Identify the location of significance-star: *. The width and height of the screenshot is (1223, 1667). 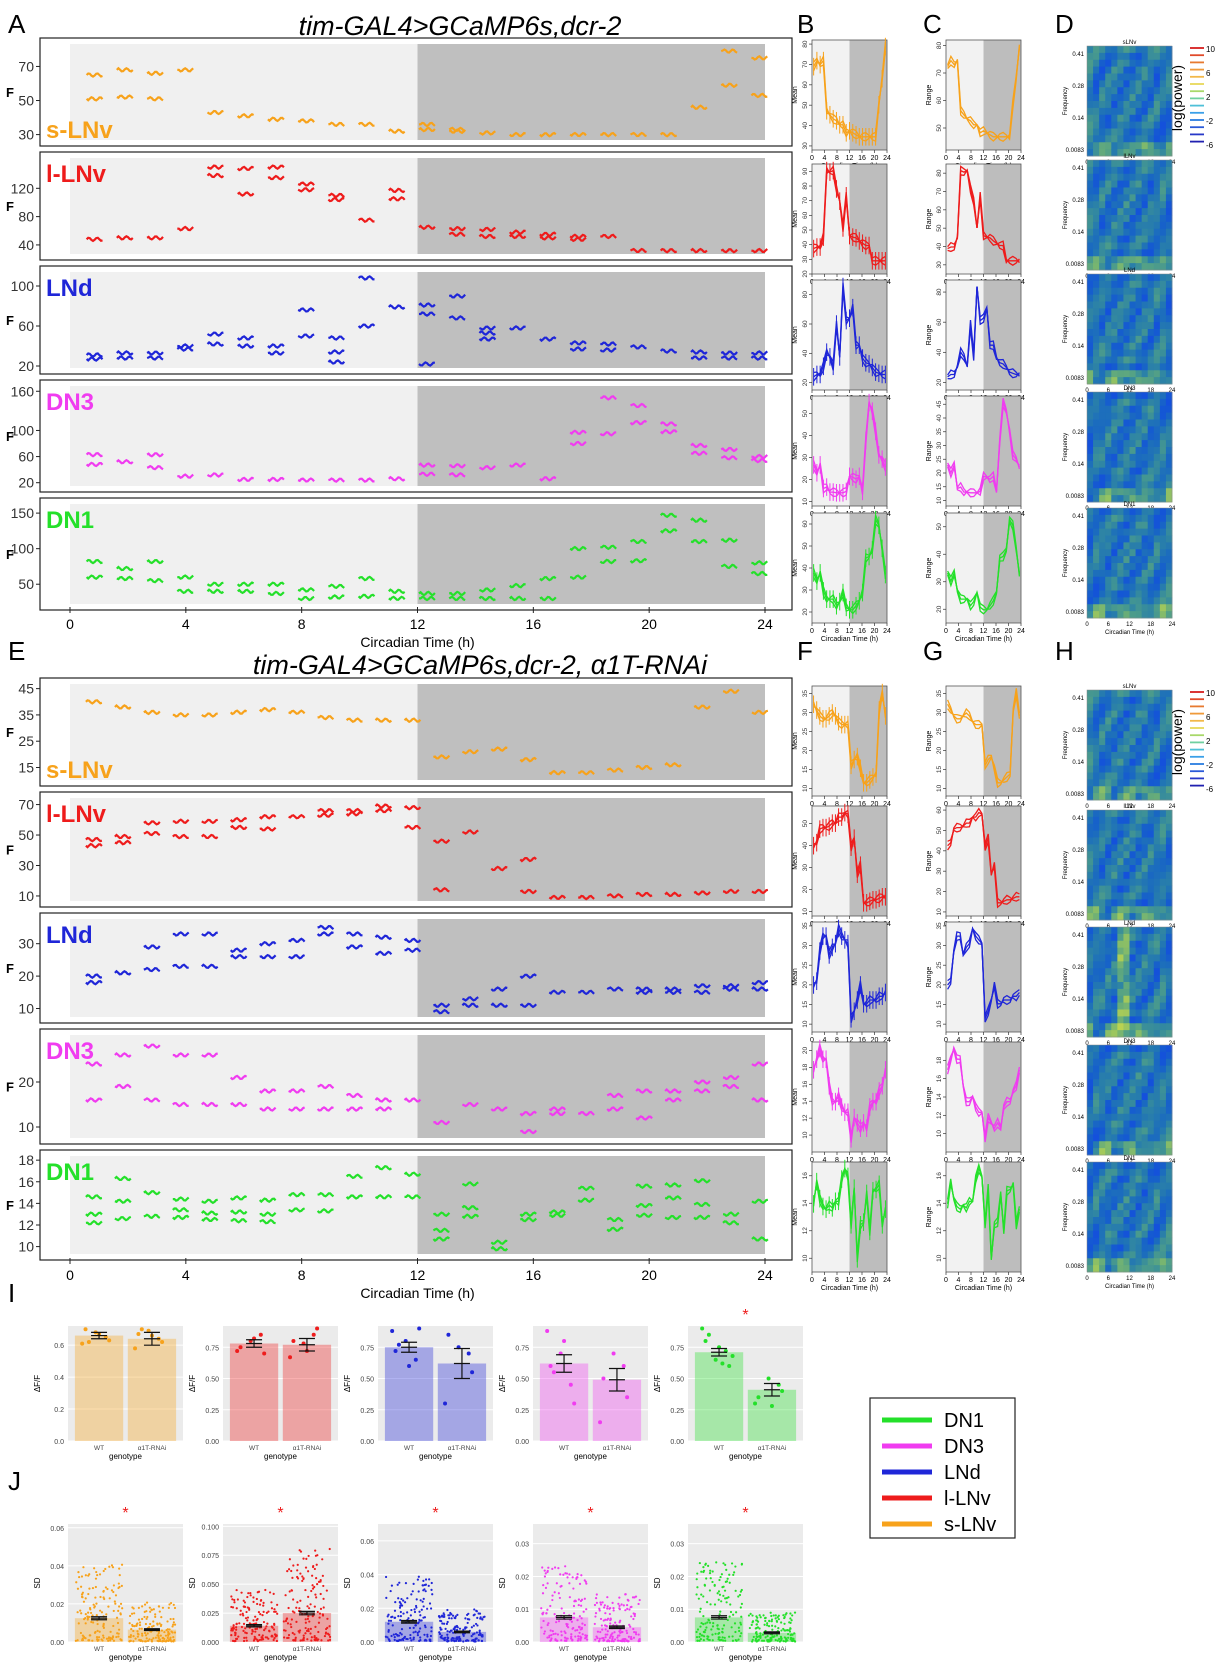
(280, 1513).